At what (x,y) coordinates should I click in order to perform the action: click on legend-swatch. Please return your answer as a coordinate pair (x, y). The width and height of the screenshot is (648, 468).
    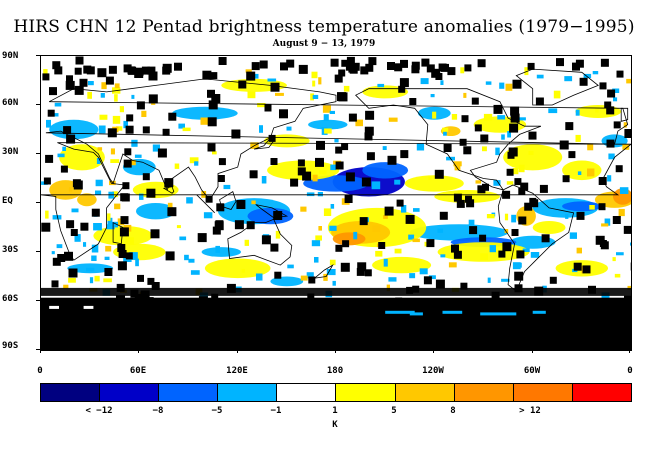
    Looking at the image, I should click on (71, 392).